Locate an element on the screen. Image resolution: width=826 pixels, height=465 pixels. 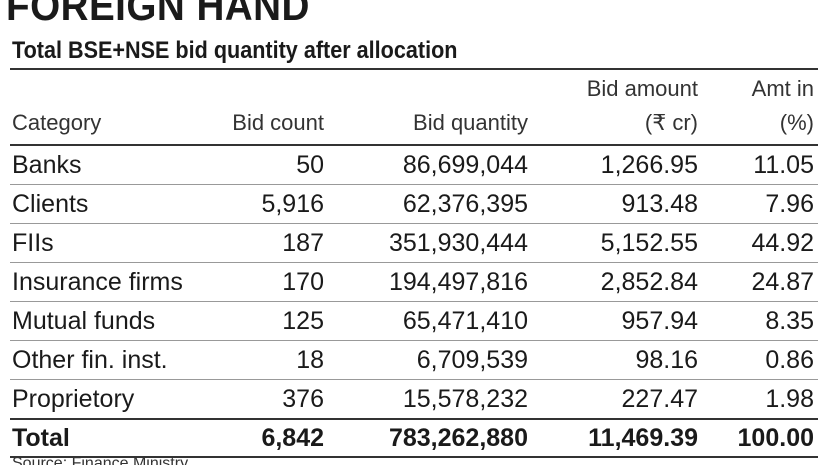
total-row: Total 6,842 783,262,880 11,469.39 100.00 is located at coordinates (414, 438).